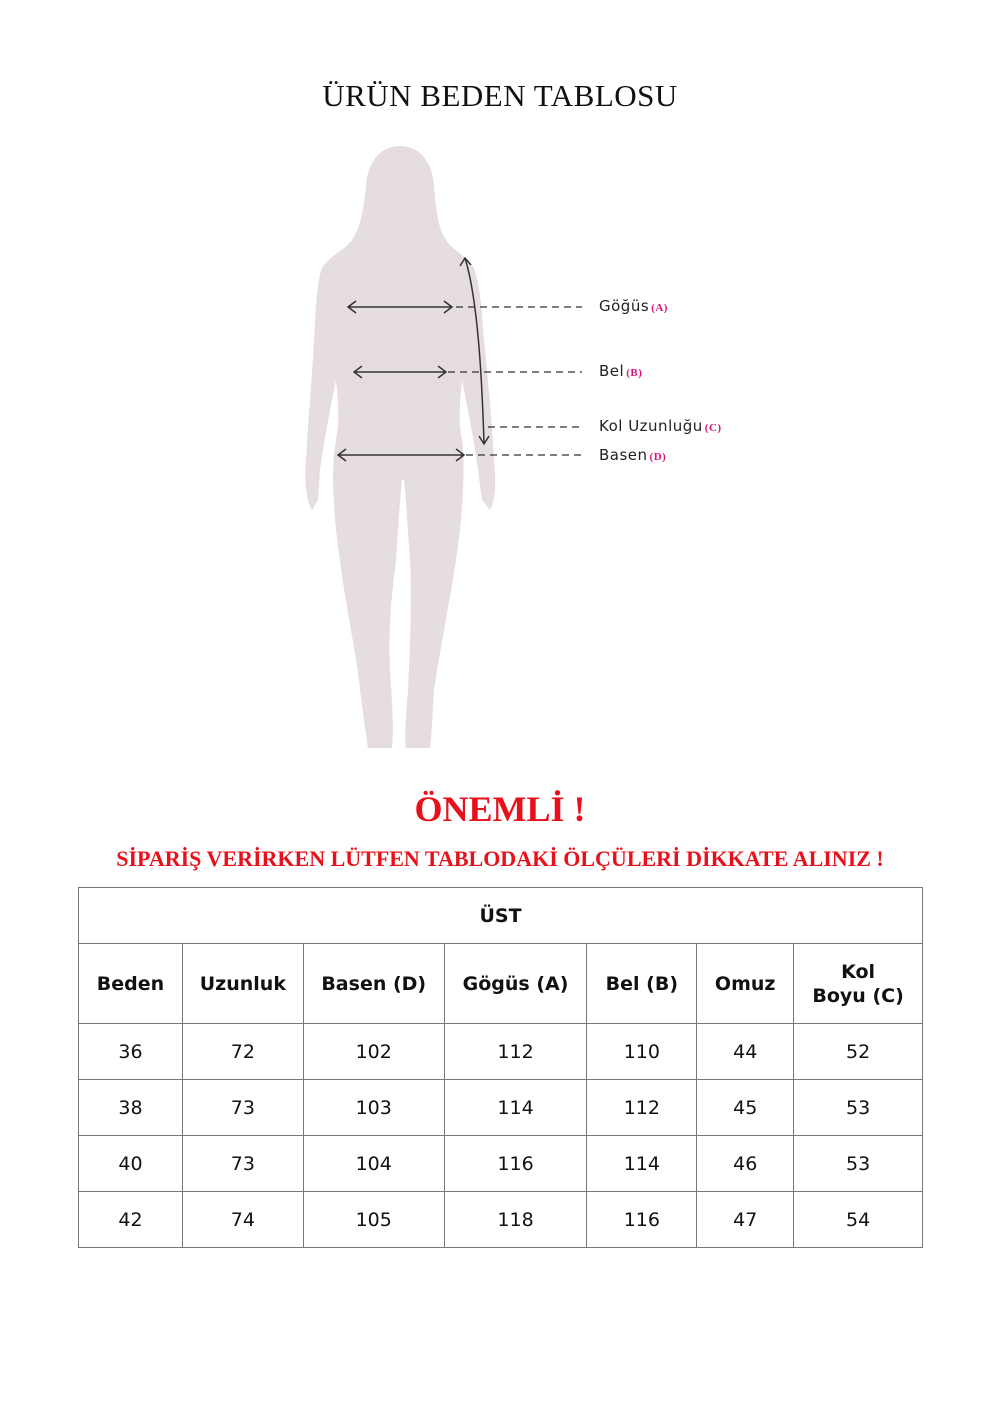  What do you see at coordinates (401, 455) in the screenshot?
I see `hip-arrow` at bounding box center [401, 455].